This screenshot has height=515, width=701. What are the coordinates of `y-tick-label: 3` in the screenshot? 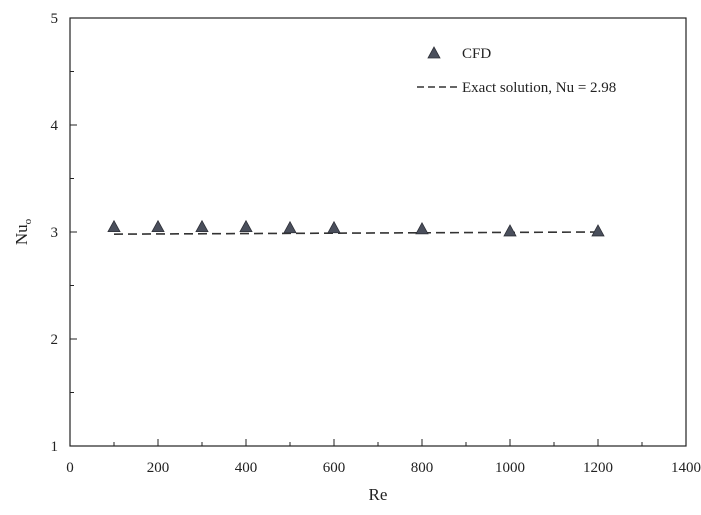 It's located at (55, 233).